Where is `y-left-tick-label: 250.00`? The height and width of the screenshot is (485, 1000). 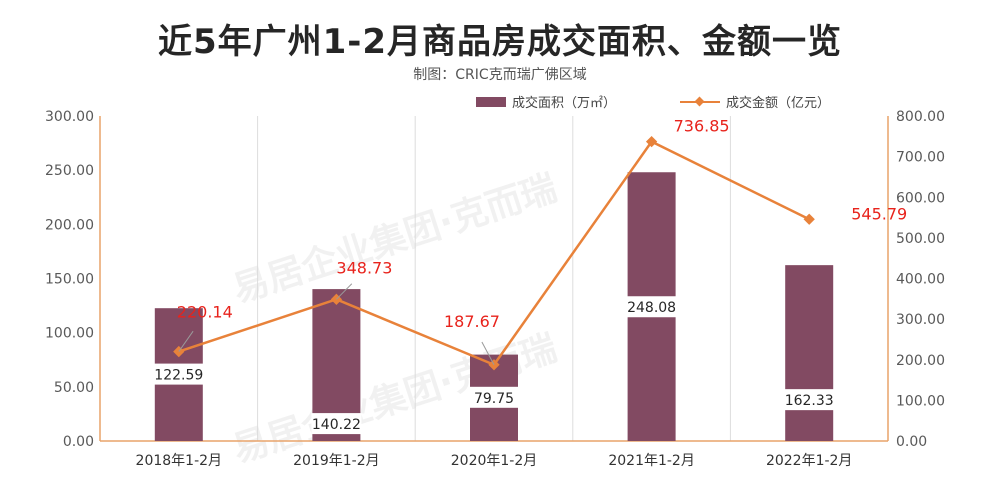
y-left-tick-label: 250.00 is located at coordinates (69, 171).